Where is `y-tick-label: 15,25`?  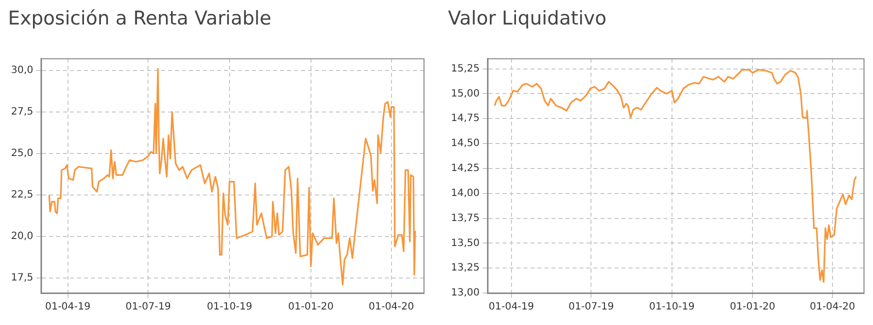 y-tick-label: 15,25 is located at coordinates (465, 68).